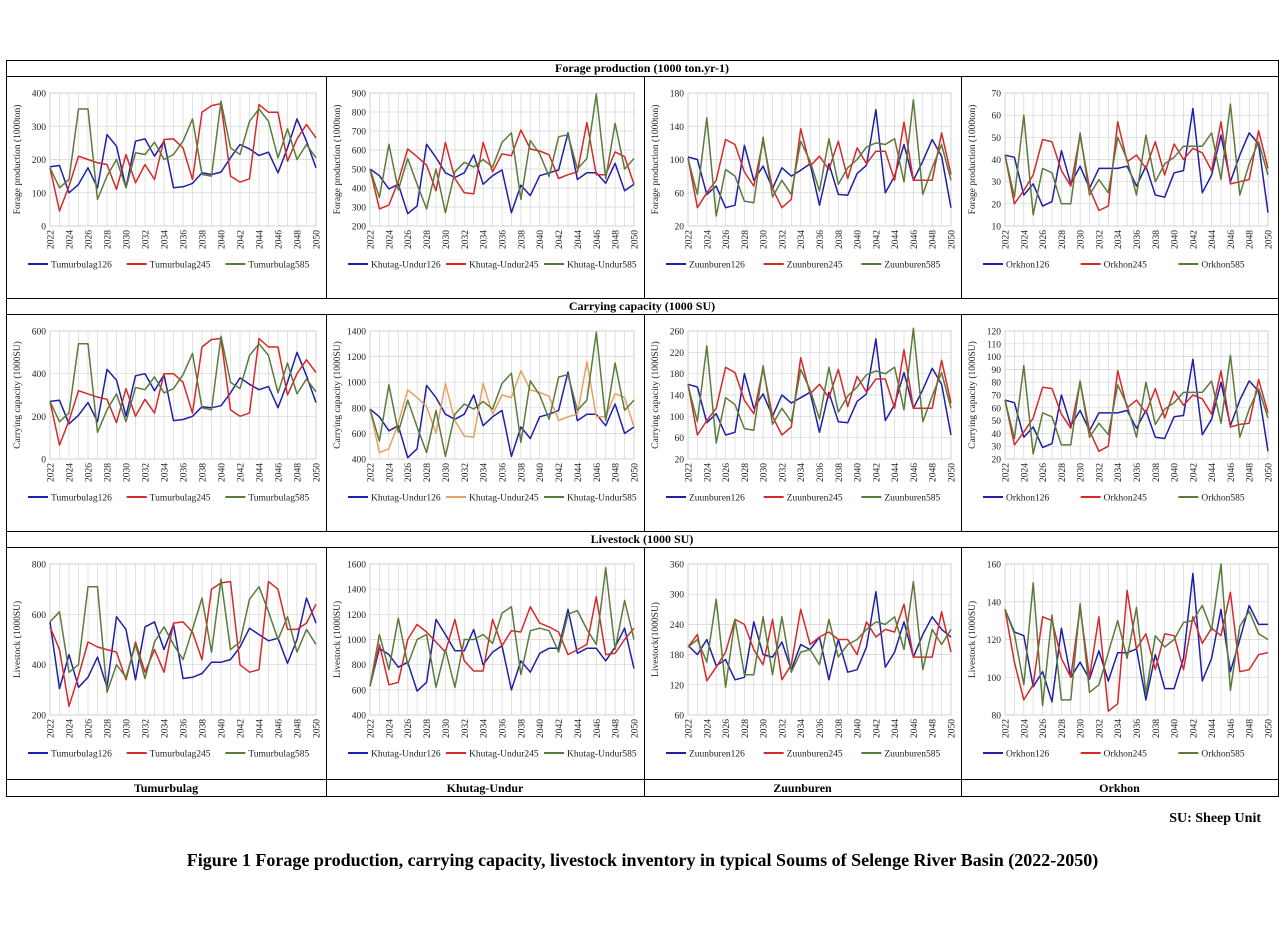 Image resolution: width=1285 pixels, height=945 pixels. I want to click on y-tick-label: 70, so click(997, 95).